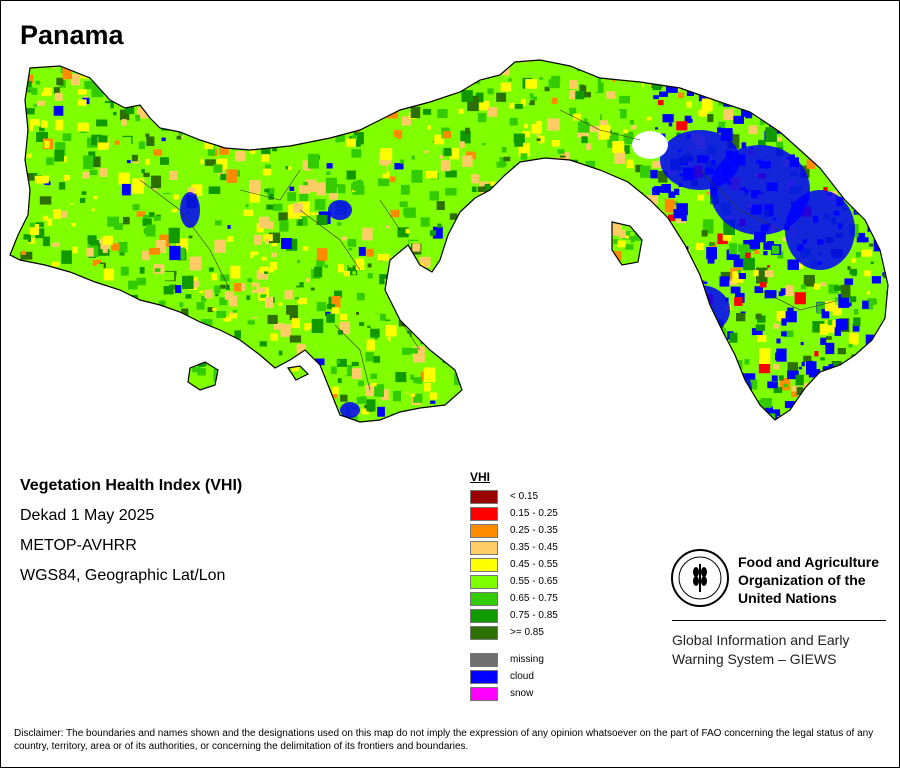 The image size is (900, 768). I want to click on legend-label: 0.55 - 0.65, so click(534, 581).